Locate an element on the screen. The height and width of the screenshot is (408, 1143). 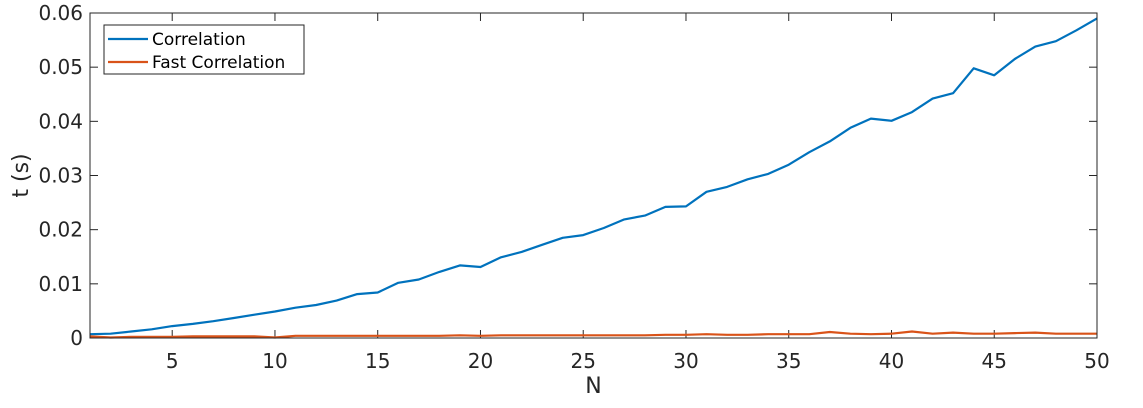
x-tick-label: 5 is located at coordinates (172, 361).